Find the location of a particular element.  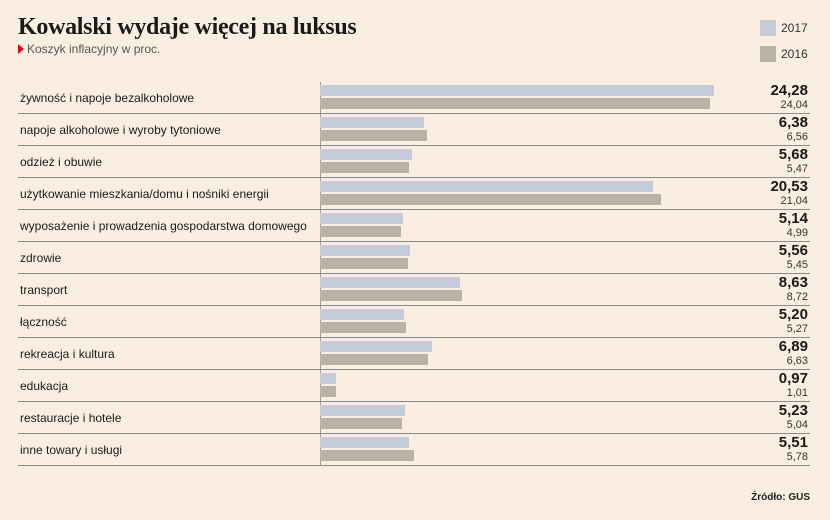

value-label-2016: 5,45 is located at coordinates (797, 265).